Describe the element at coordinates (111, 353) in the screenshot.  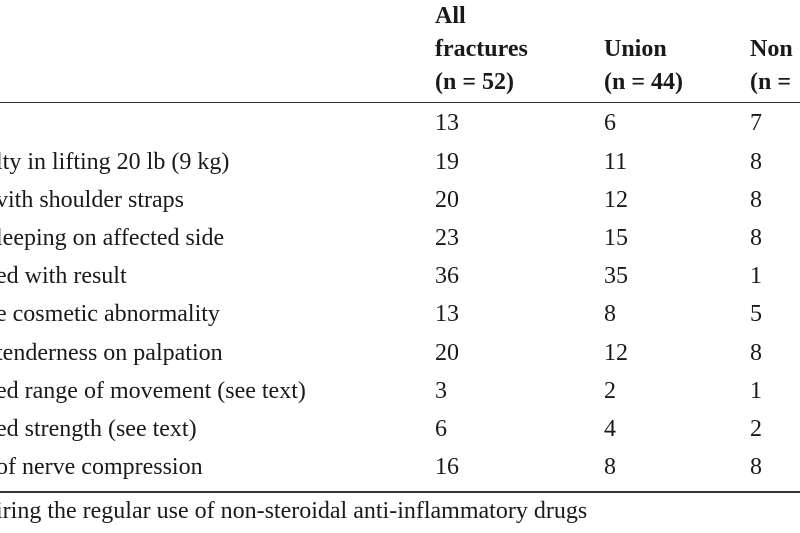
I see `row-label: tenderness on palpation` at that location.